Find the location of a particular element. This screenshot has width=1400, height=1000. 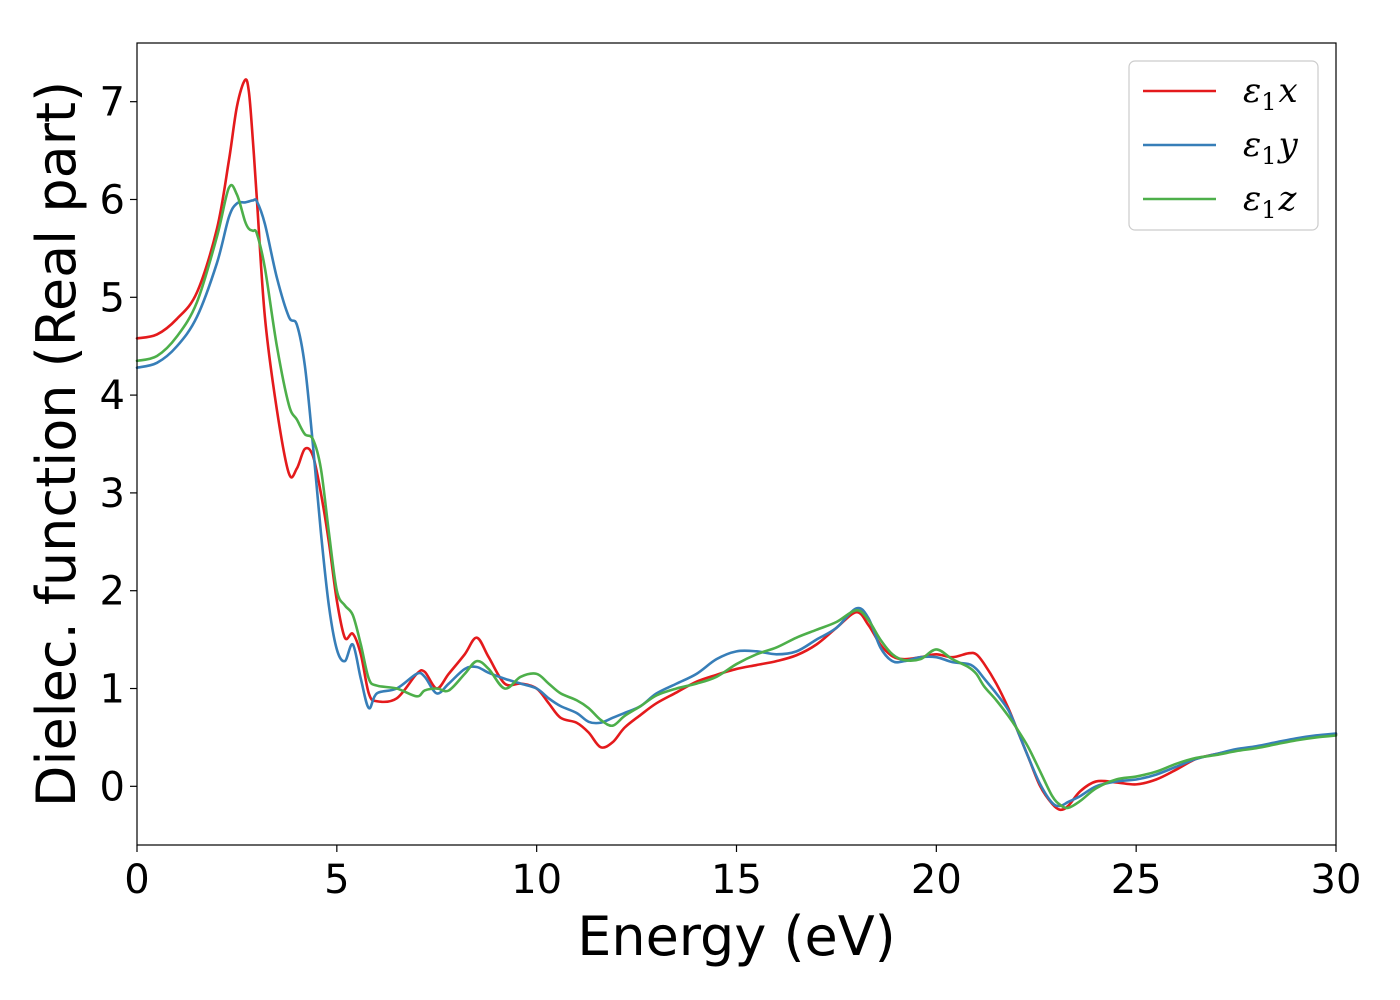

x-tick-label: 5 is located at coordinates (336, 880).